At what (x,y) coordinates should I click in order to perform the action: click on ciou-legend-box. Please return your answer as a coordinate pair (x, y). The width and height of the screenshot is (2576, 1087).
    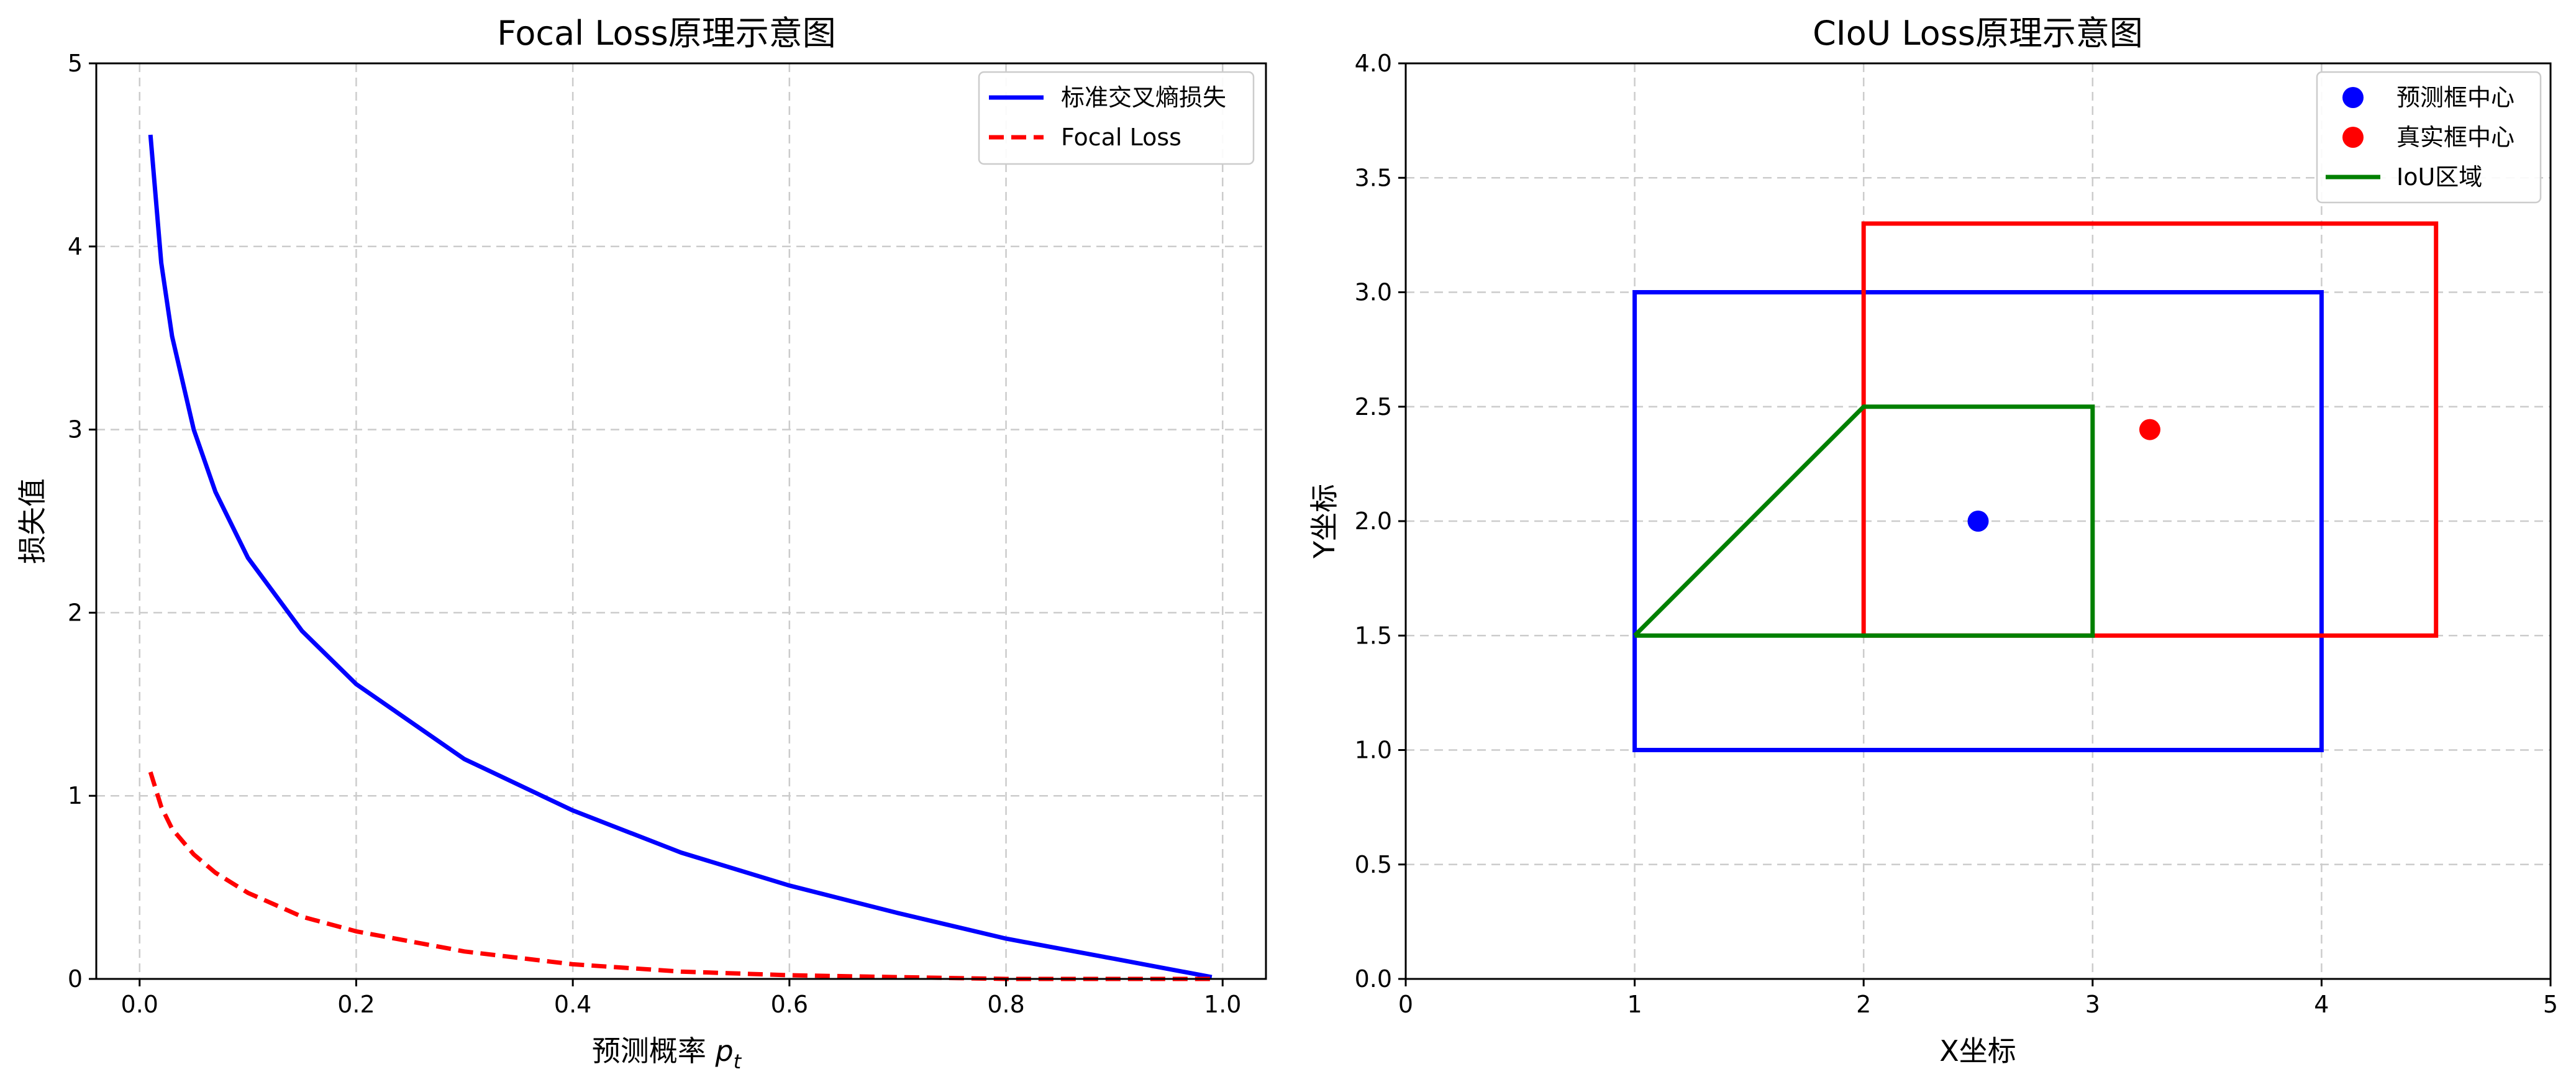
    Looking at the image, I should click on (2429, 137).